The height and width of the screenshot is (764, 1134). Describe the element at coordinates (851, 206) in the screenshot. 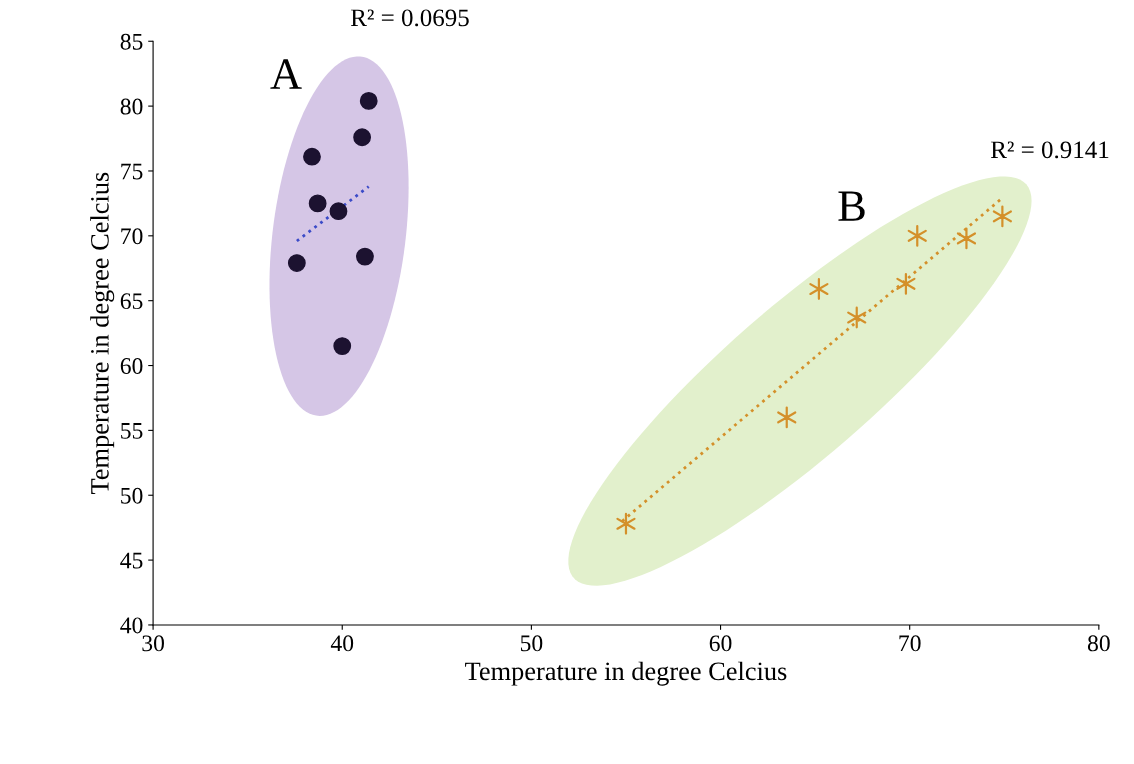

I see `annotation: B` at that location.